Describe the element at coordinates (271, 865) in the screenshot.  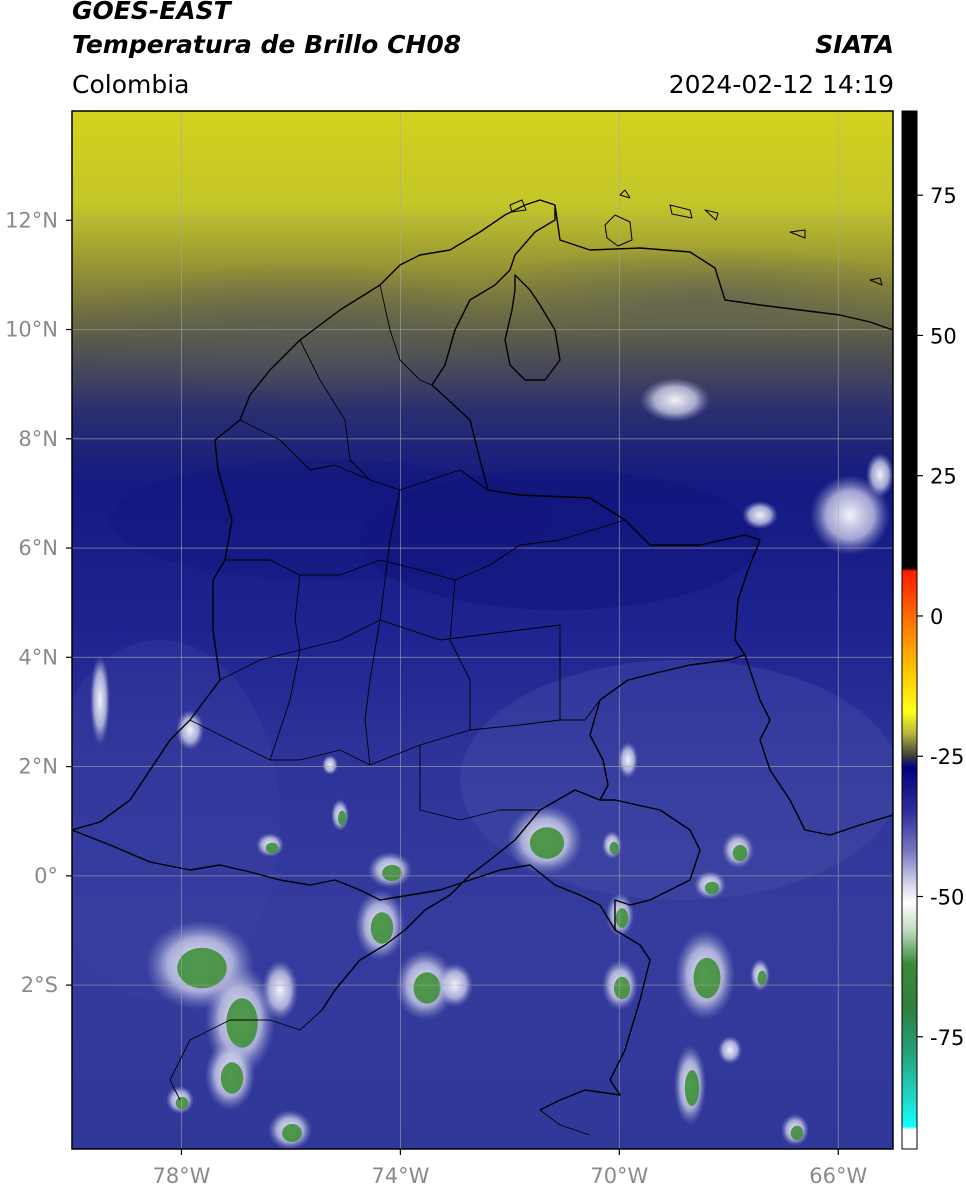
I see `colombia-ecuador-border` at that location.